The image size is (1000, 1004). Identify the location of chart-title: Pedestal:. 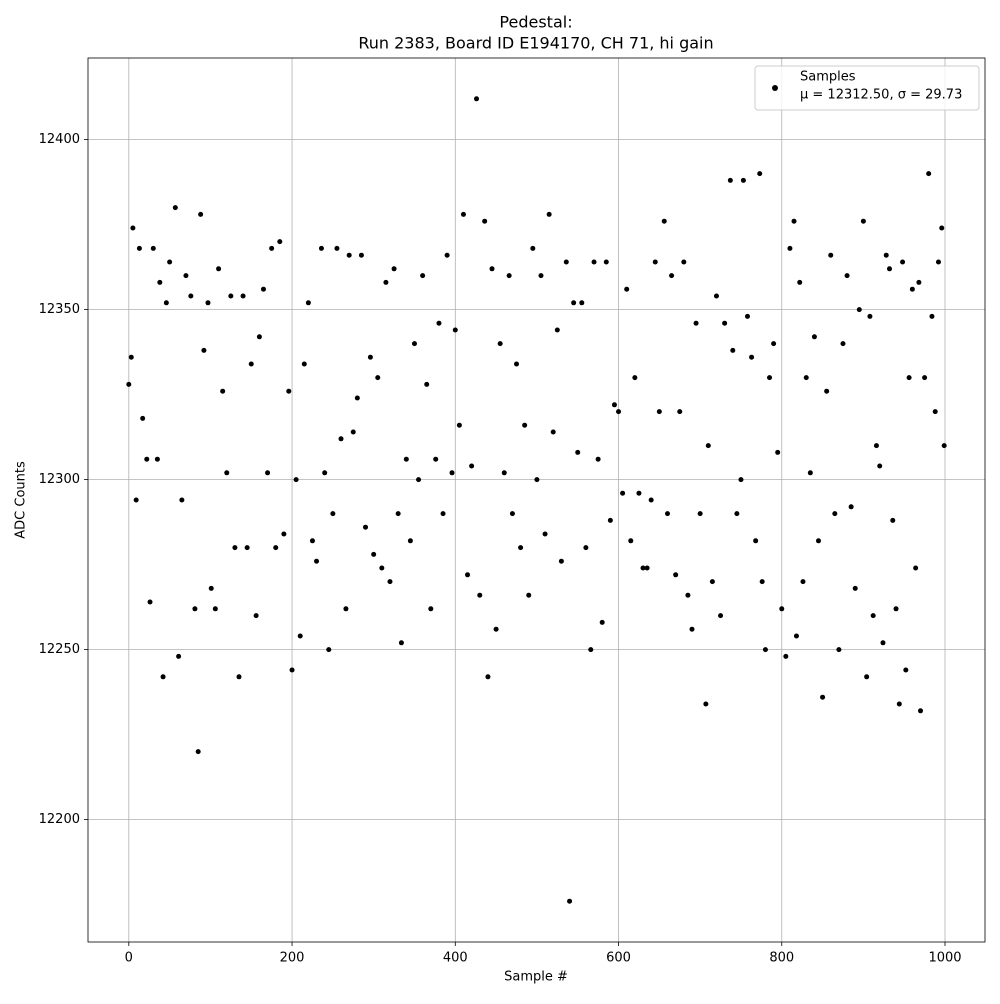
(535, 22).